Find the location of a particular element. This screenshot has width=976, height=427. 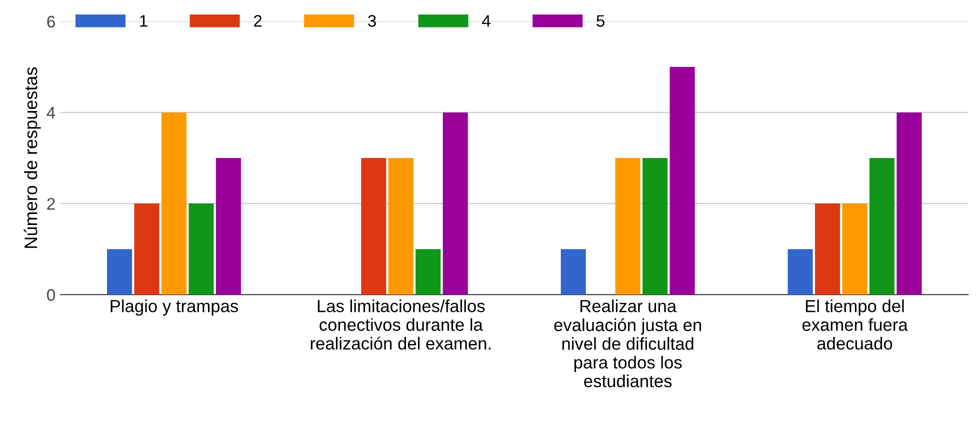

legend-label: 5 is located at coordinates (600, 21).